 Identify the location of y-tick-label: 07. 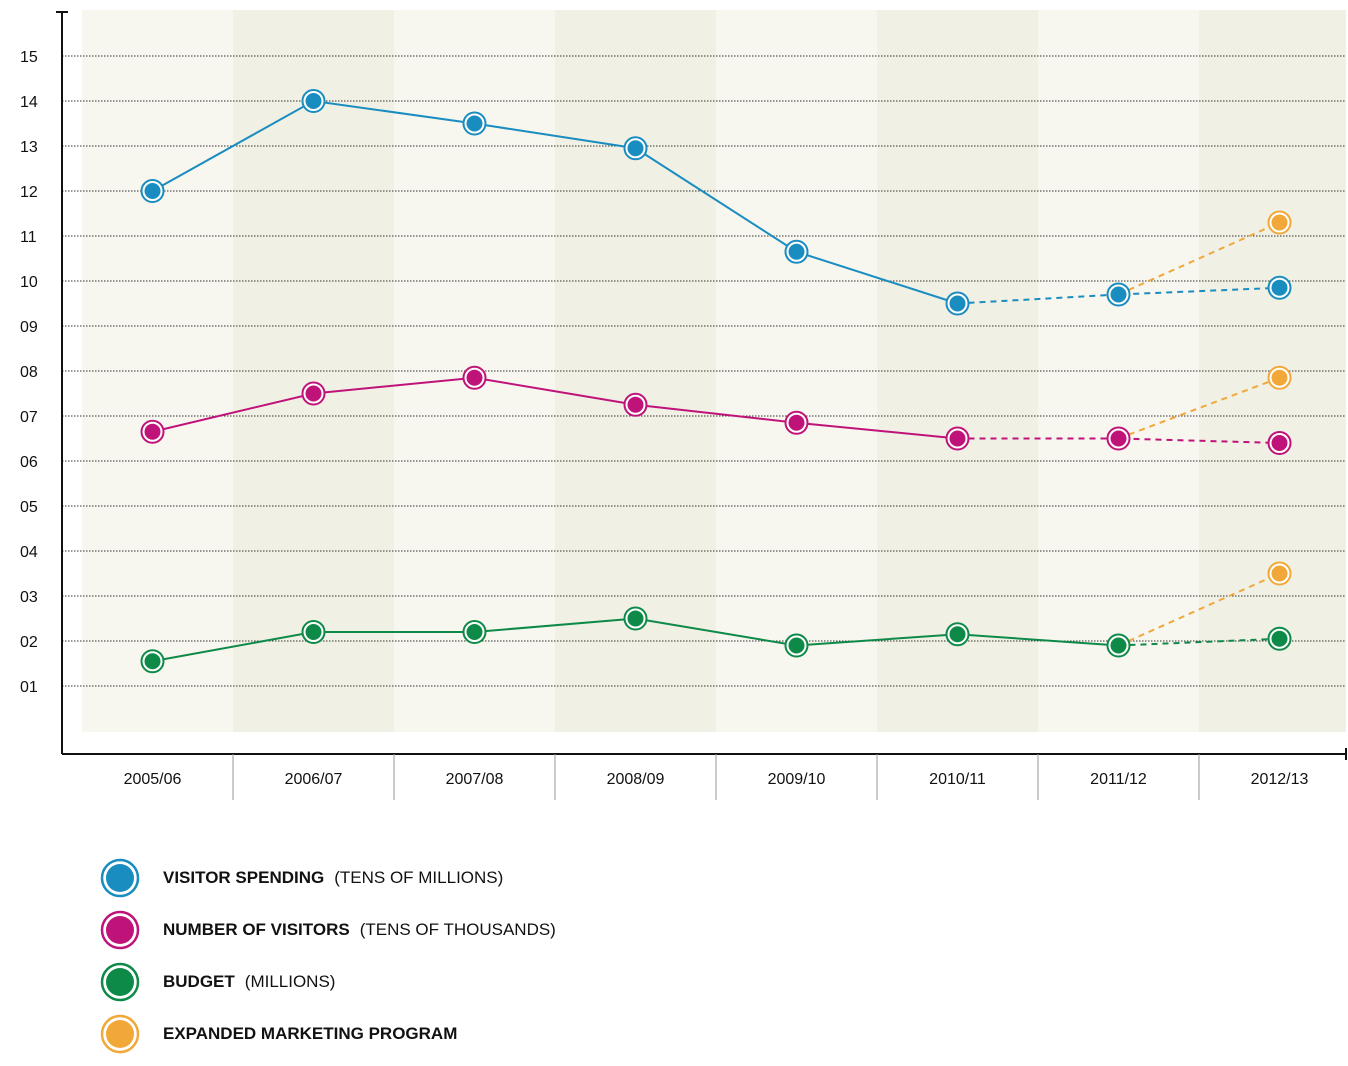
(29, 417).